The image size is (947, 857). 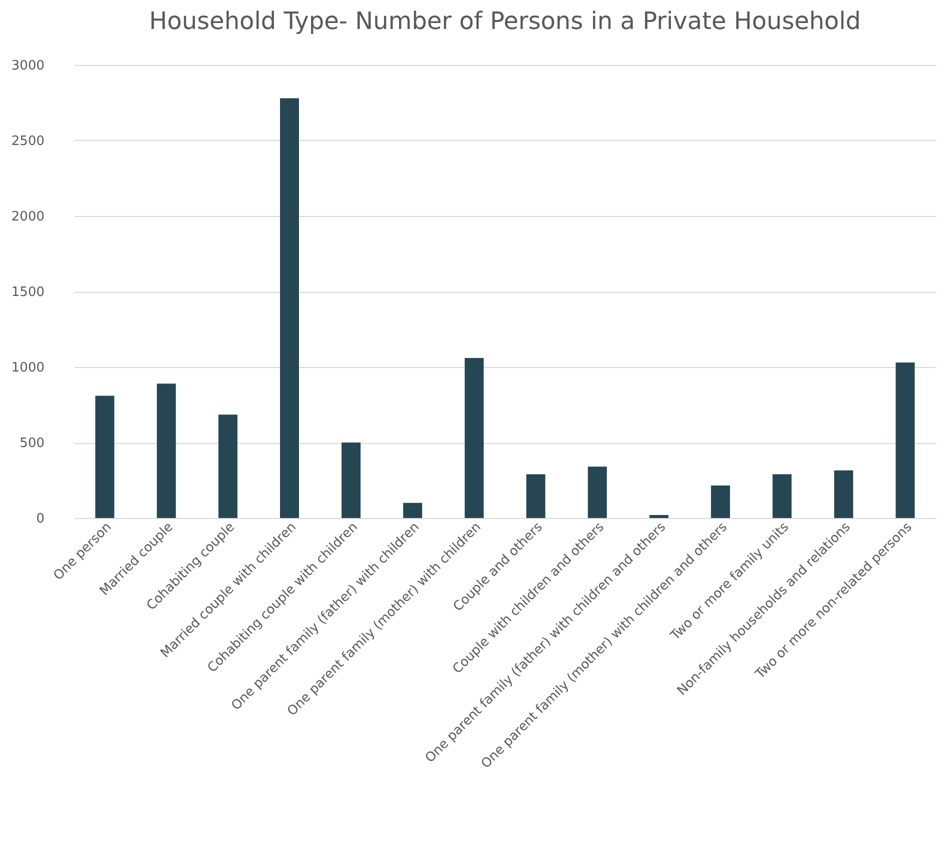 What do you see at coordinates (32, 443) in the screenshot?
I see `y-tick-label: 500` at bounding box center [32, 443].